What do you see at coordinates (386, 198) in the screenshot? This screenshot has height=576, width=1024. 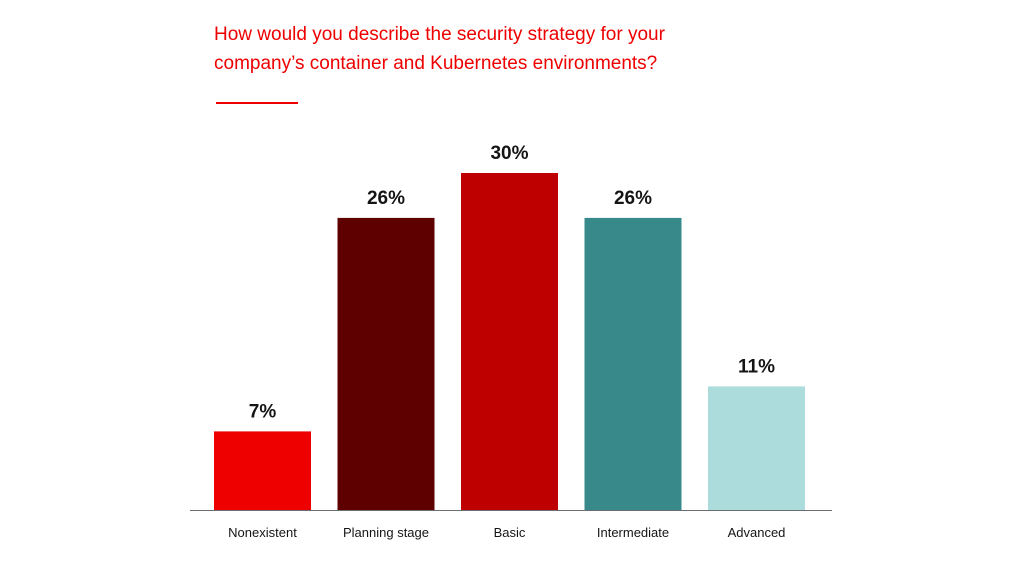 I see `value-label-planning-stage: 26%` at bounding box center [386, 198].